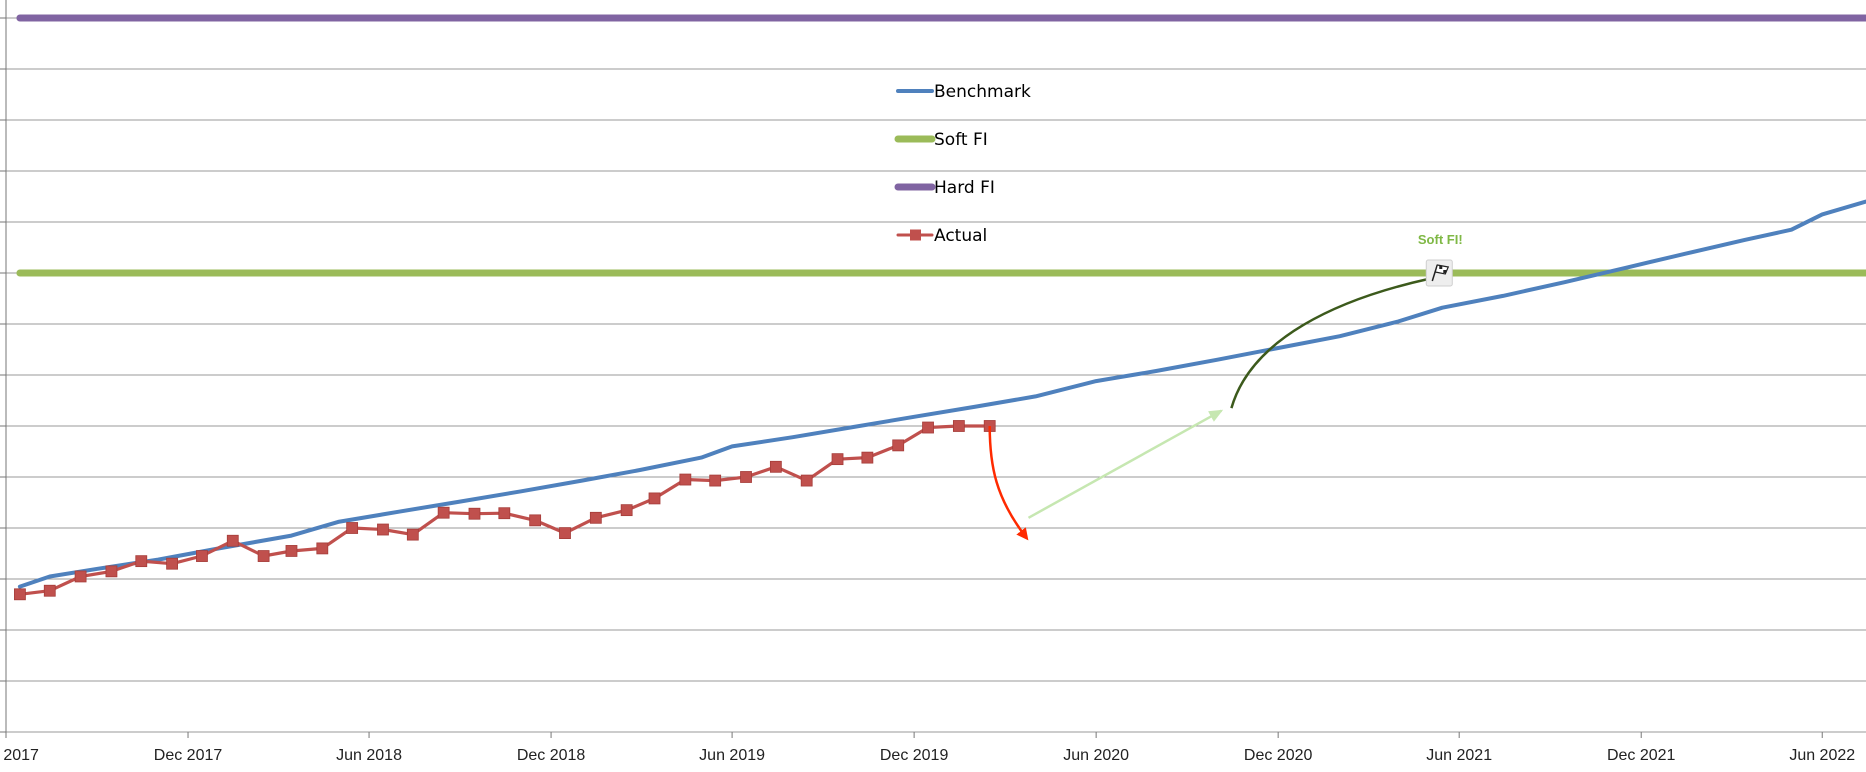 Image resolution: width=1866 pixels, height=772 pixels. I want to click on x-tick-label: Dec 2020, so click(1278, 755).